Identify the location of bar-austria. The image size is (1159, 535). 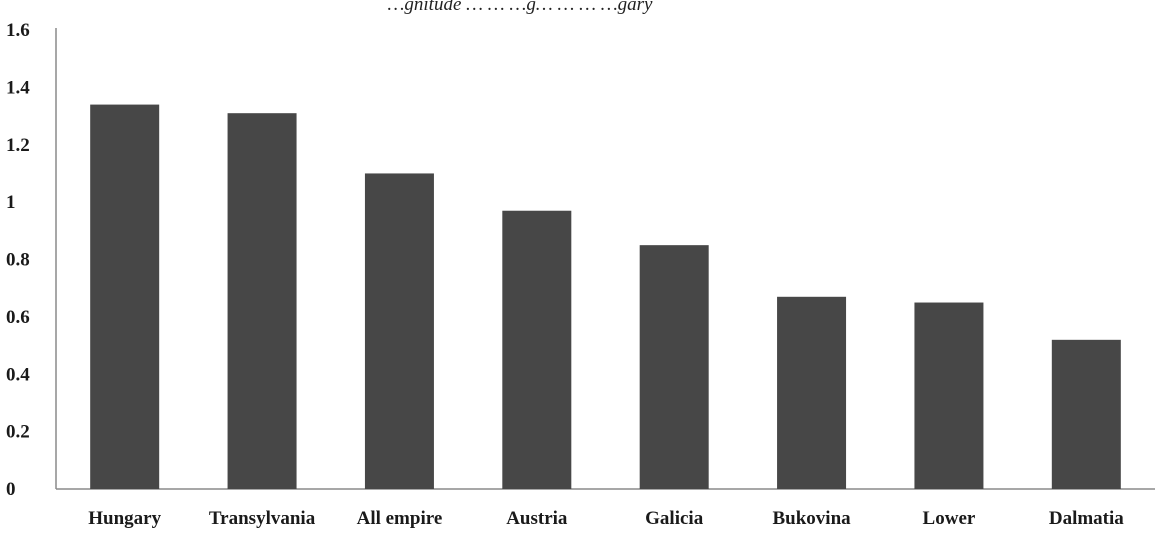
(537, 349).